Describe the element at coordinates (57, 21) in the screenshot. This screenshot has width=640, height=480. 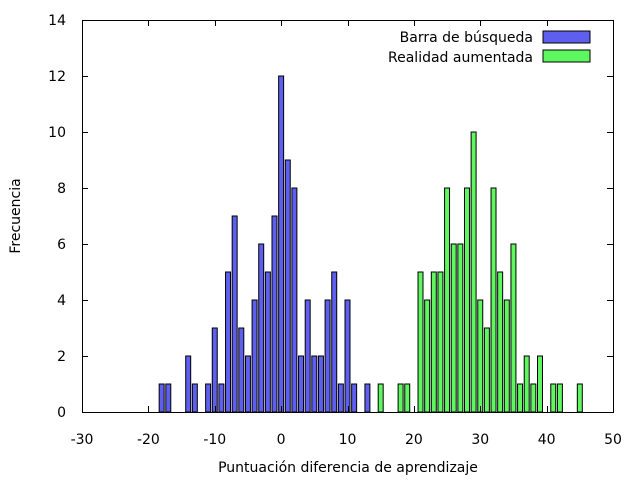
I see `y-tick-label-8: 14` at that location.